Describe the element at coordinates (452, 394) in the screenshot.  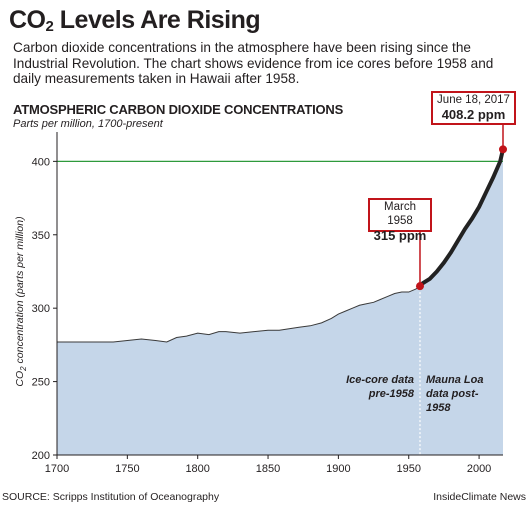
I see `maunaloa-annotation-line: data post-` at that location.